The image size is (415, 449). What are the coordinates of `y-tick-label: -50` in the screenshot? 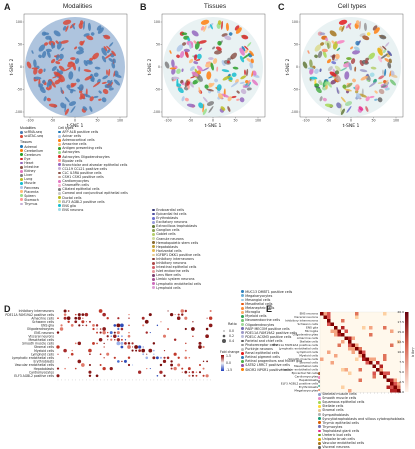 It's located at (19, 90).